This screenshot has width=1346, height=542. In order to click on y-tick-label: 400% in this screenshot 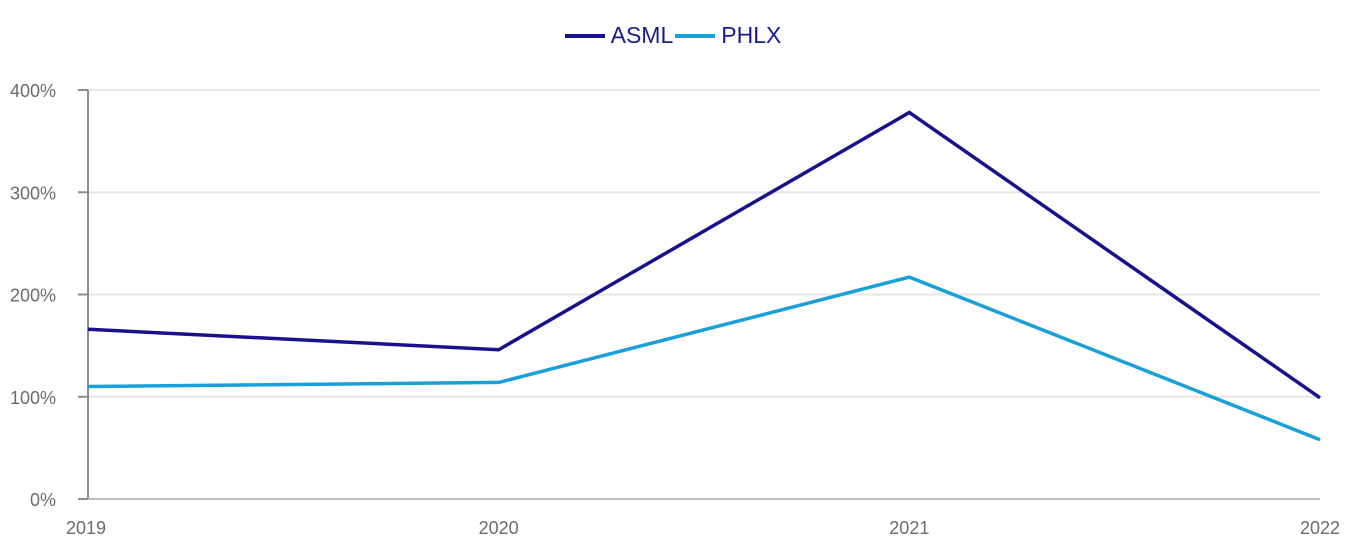, I will do `click(33, 91)`.